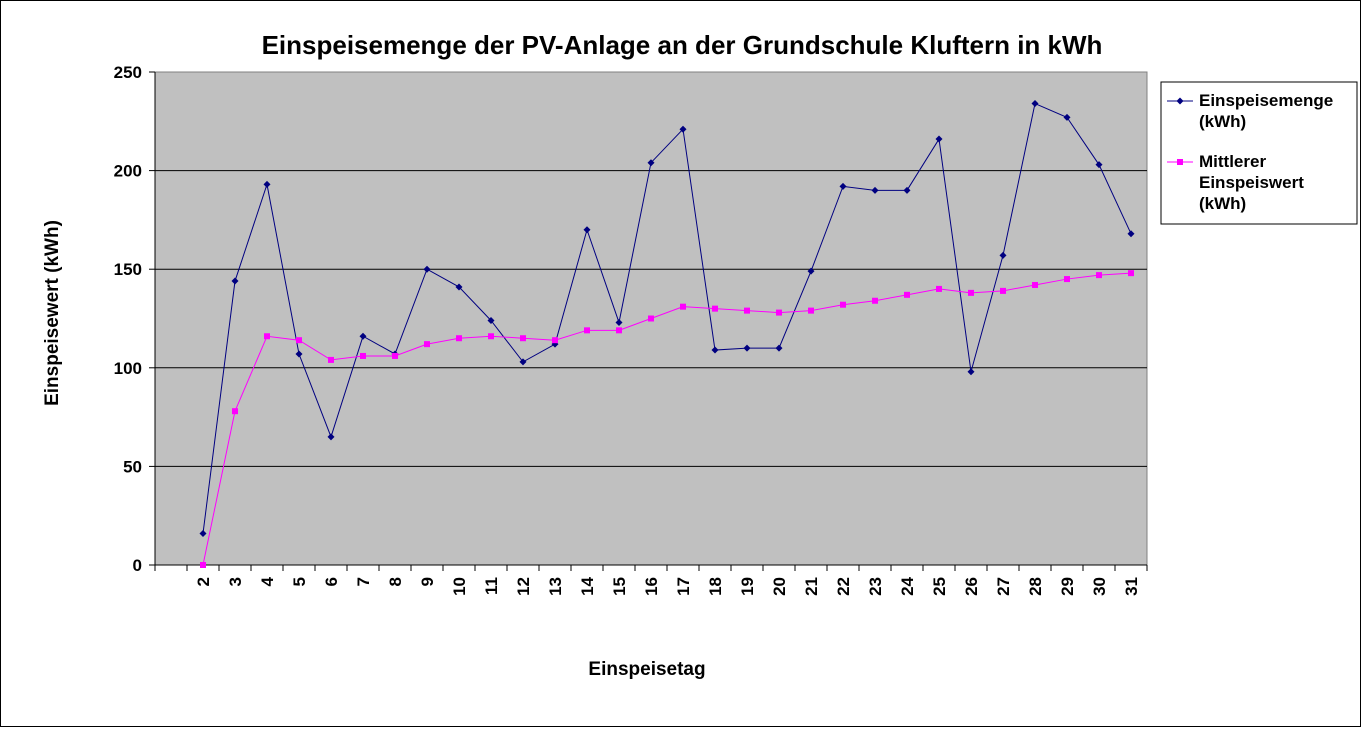 The image size is (1363, 733). Describe the element at coordinates (459, 586) in the screenshot. I see `x-tick-label: 10` at that location.